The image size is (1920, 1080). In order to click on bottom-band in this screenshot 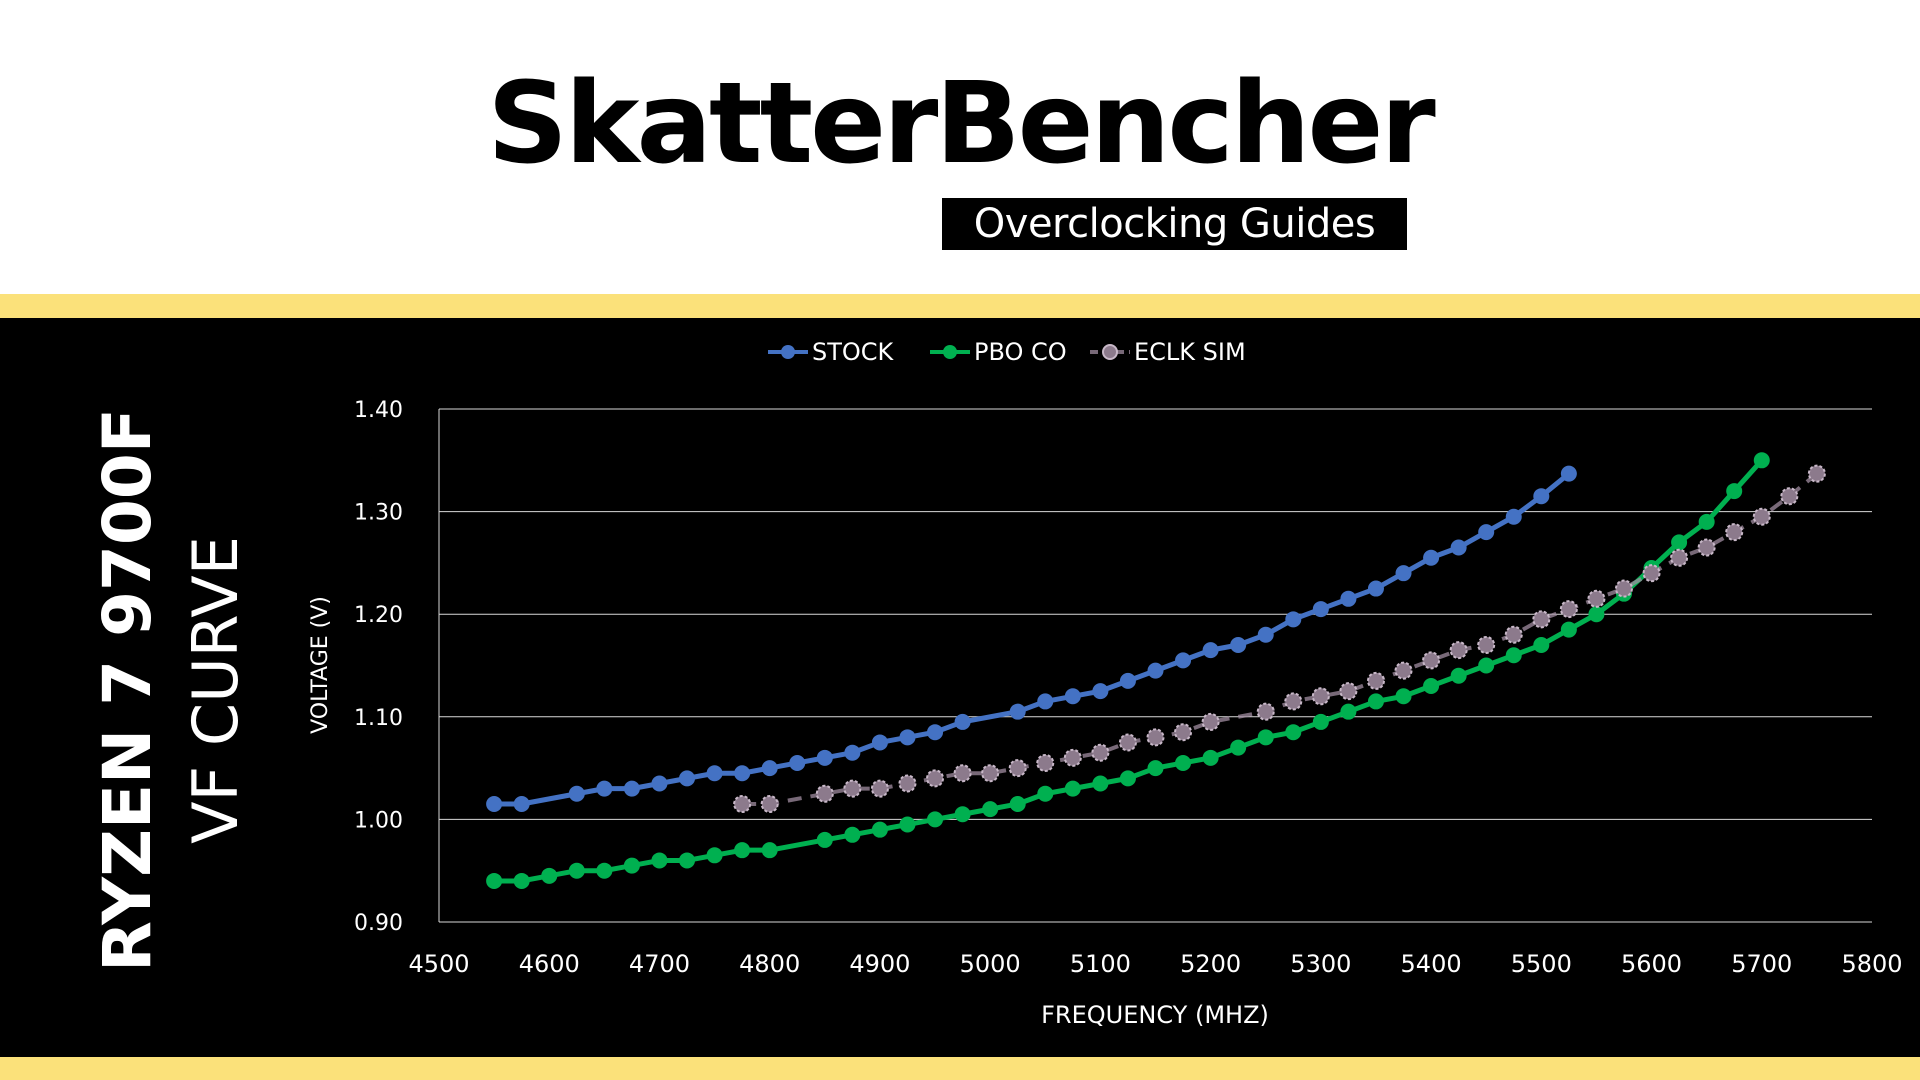, I will do `click(960, 1068)`.